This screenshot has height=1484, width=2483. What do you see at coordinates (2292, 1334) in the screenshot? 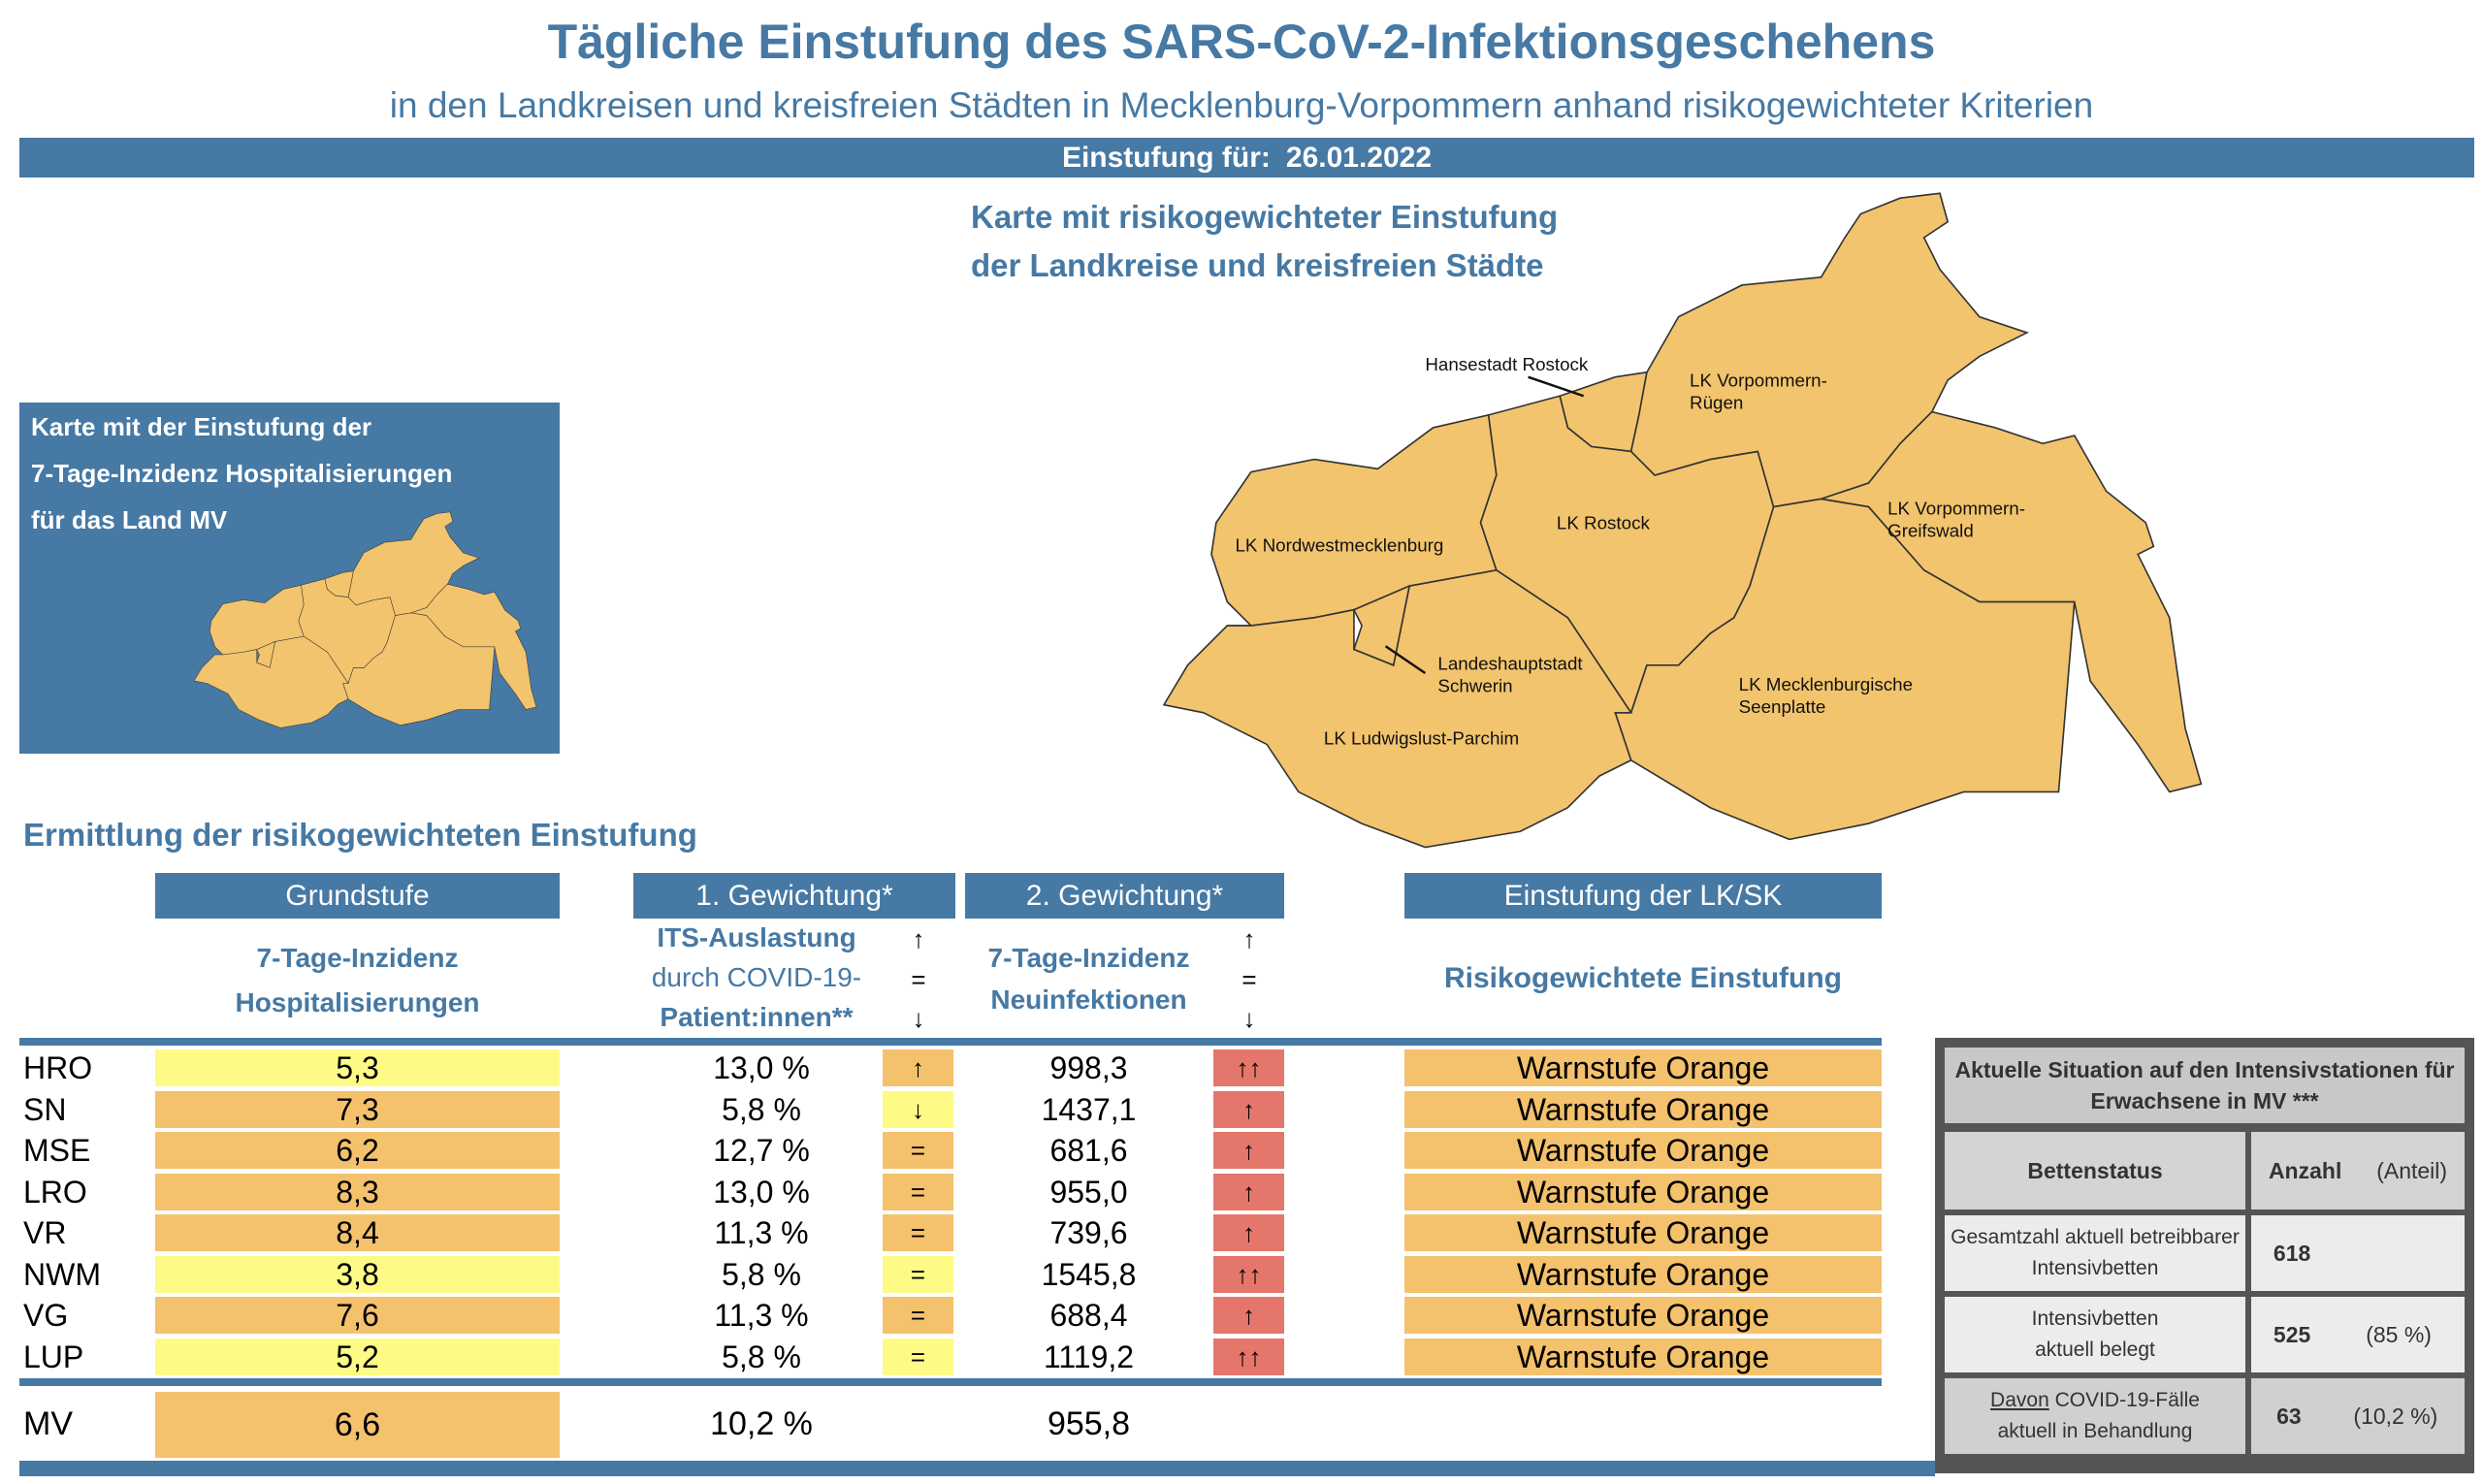
I see `icu-row-count: 525` at bounding box center [2292, 1334].